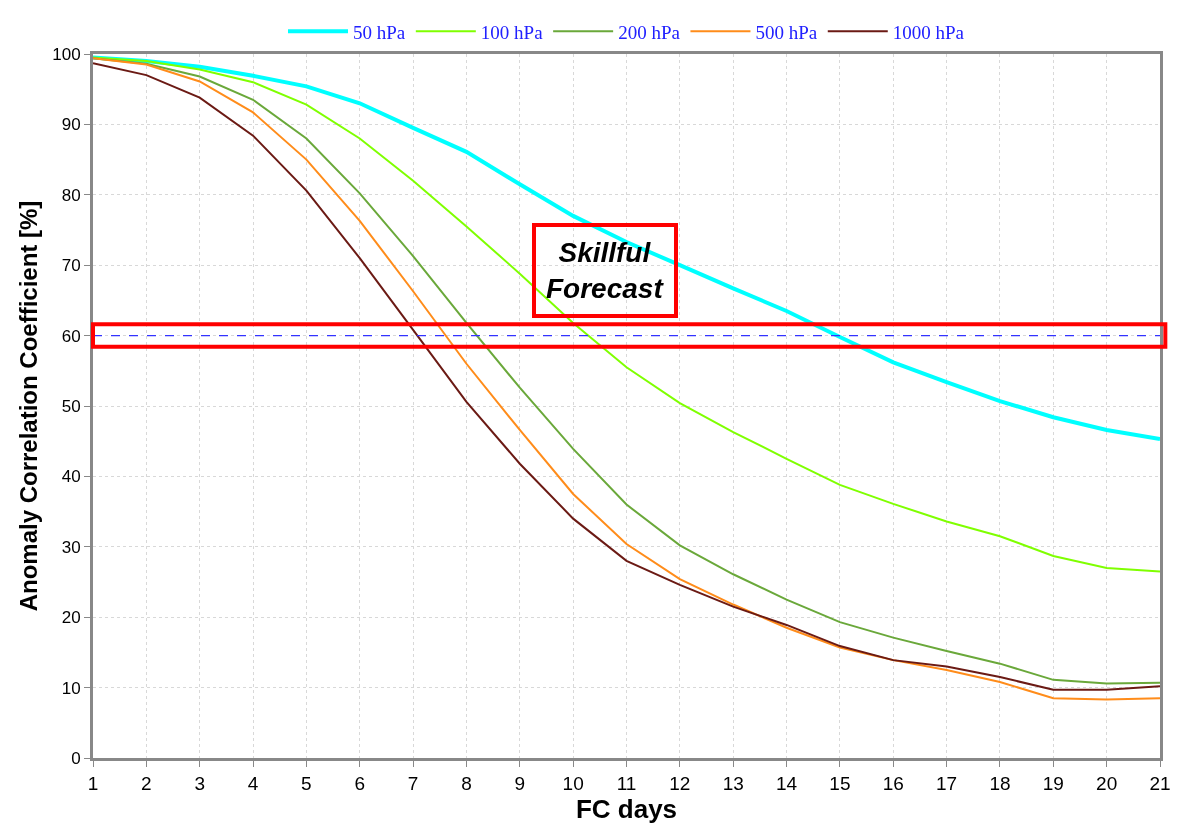  What do you see at coordinates (520, 783) in the screenshot?
I see `x-tick-label: 9` at bounding box center [520, 783].